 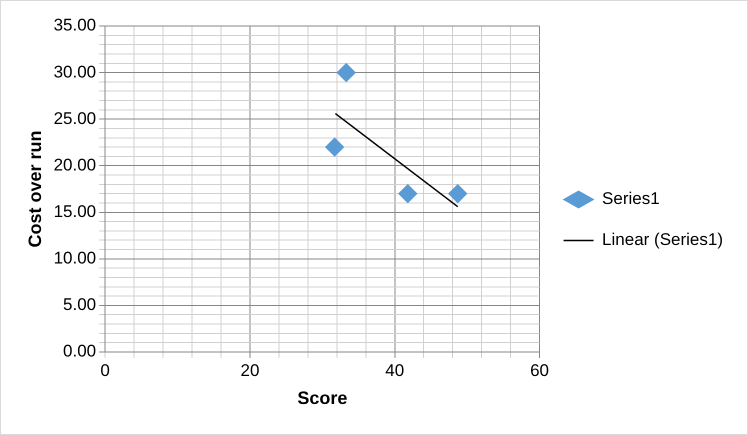 What do you see at coordinates (250, 370) in the screenshot?
I see `x-tick-label: 20` at bounding box center [250, 370].